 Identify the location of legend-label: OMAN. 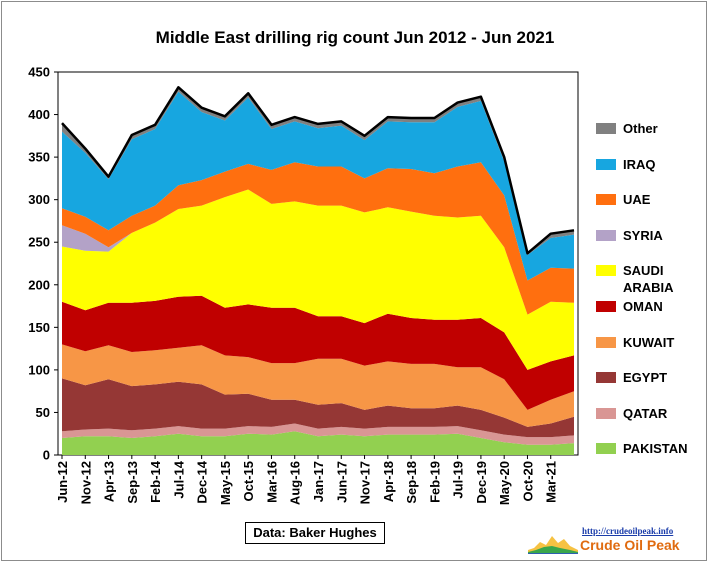
(643, 306).